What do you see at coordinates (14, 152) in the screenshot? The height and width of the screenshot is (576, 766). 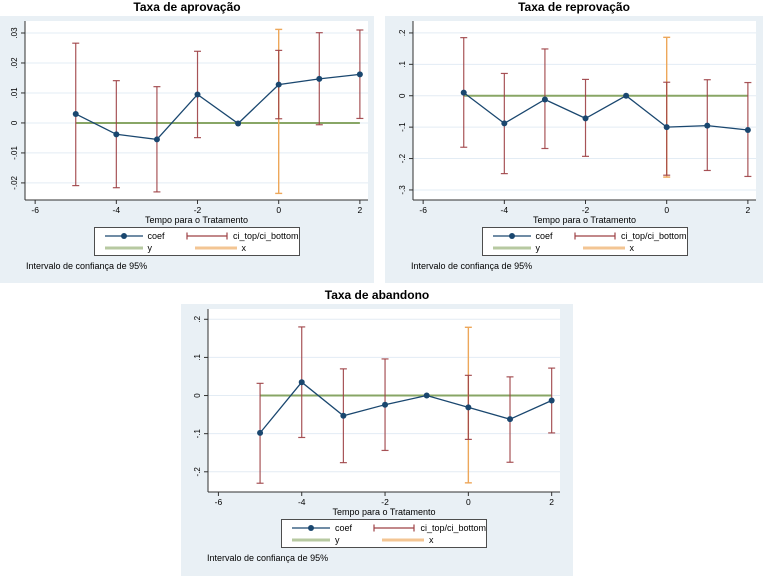 I see `svg-text: -.01` at bounding box center [14, 152].